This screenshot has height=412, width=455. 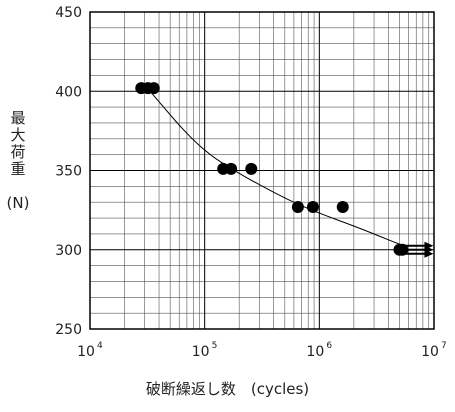 I want to click on y-tick-label: 250, so click(x=68, y=330).